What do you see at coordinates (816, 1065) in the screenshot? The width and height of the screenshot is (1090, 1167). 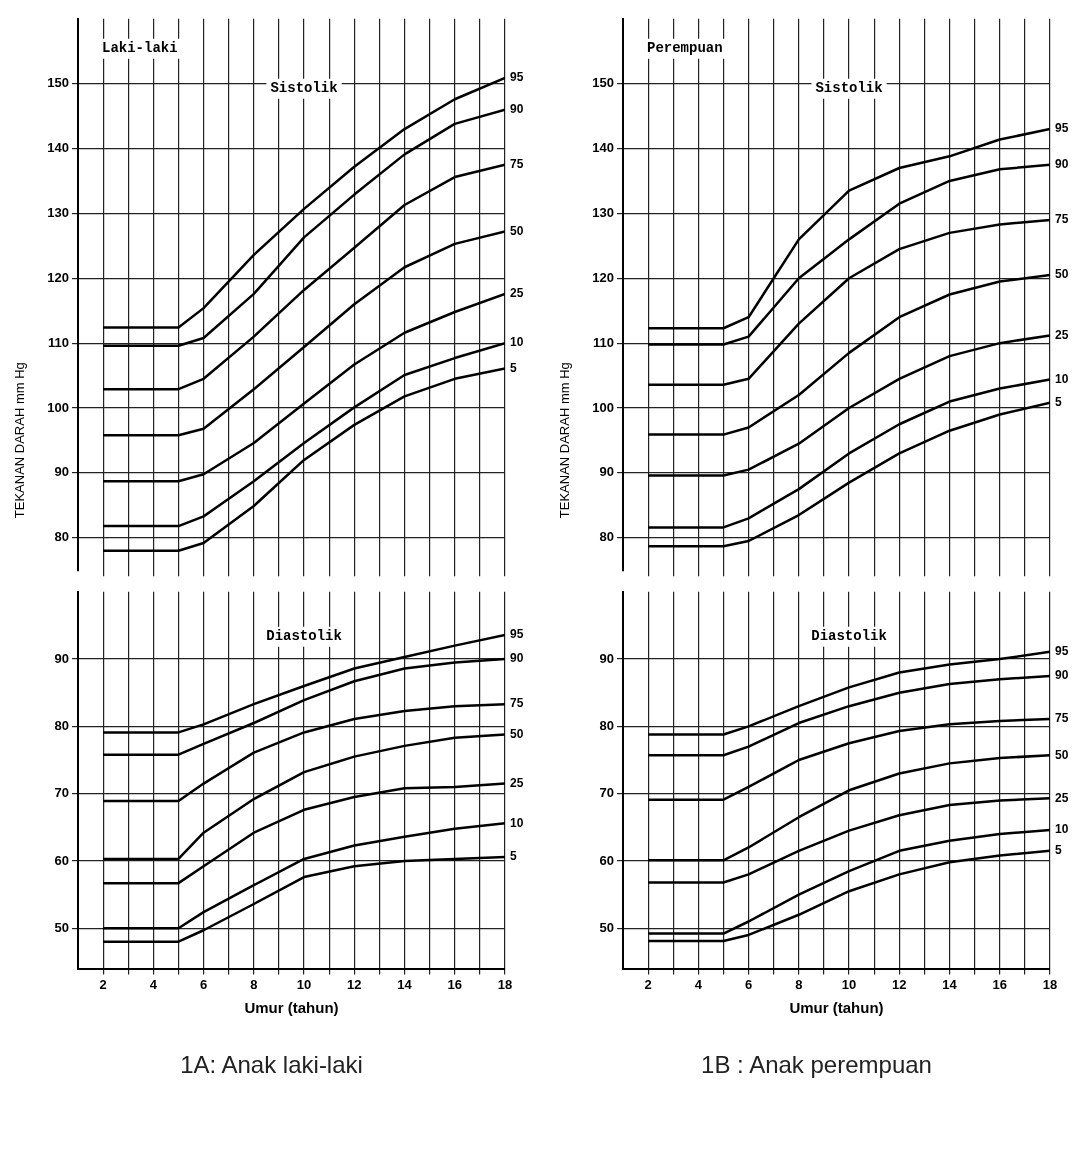 I see `text: 1B : Anak perempuan` at bounding box center [816, 1065].